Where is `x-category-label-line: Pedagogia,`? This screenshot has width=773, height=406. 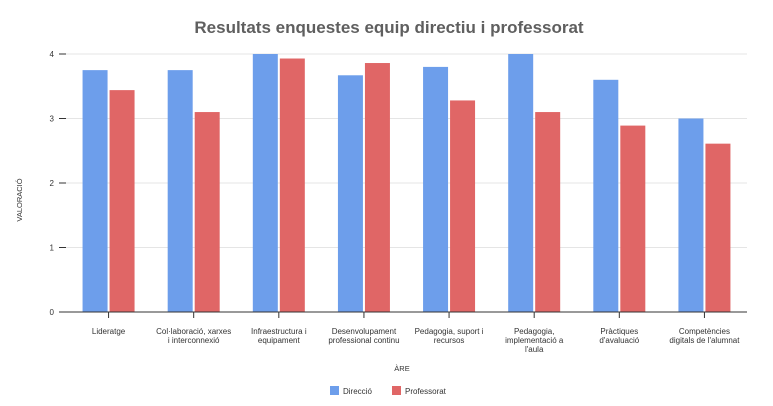 x-category-label-line: Pedagogia, is located at coordinates (534, 331).